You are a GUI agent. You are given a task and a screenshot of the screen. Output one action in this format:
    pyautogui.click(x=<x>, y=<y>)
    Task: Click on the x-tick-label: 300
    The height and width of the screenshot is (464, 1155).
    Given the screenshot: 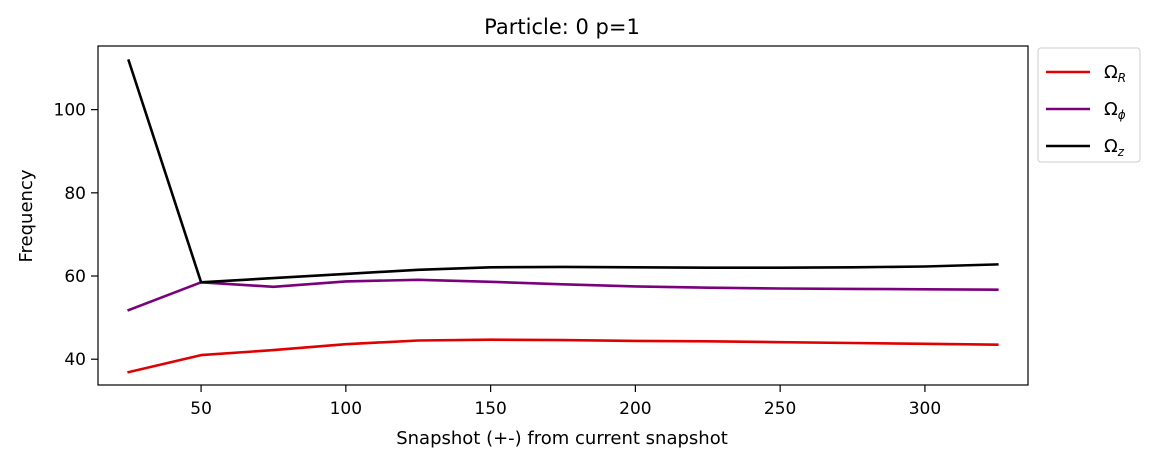 What is the action you would take?
    pyautogui.click(x=925, y=409)
    